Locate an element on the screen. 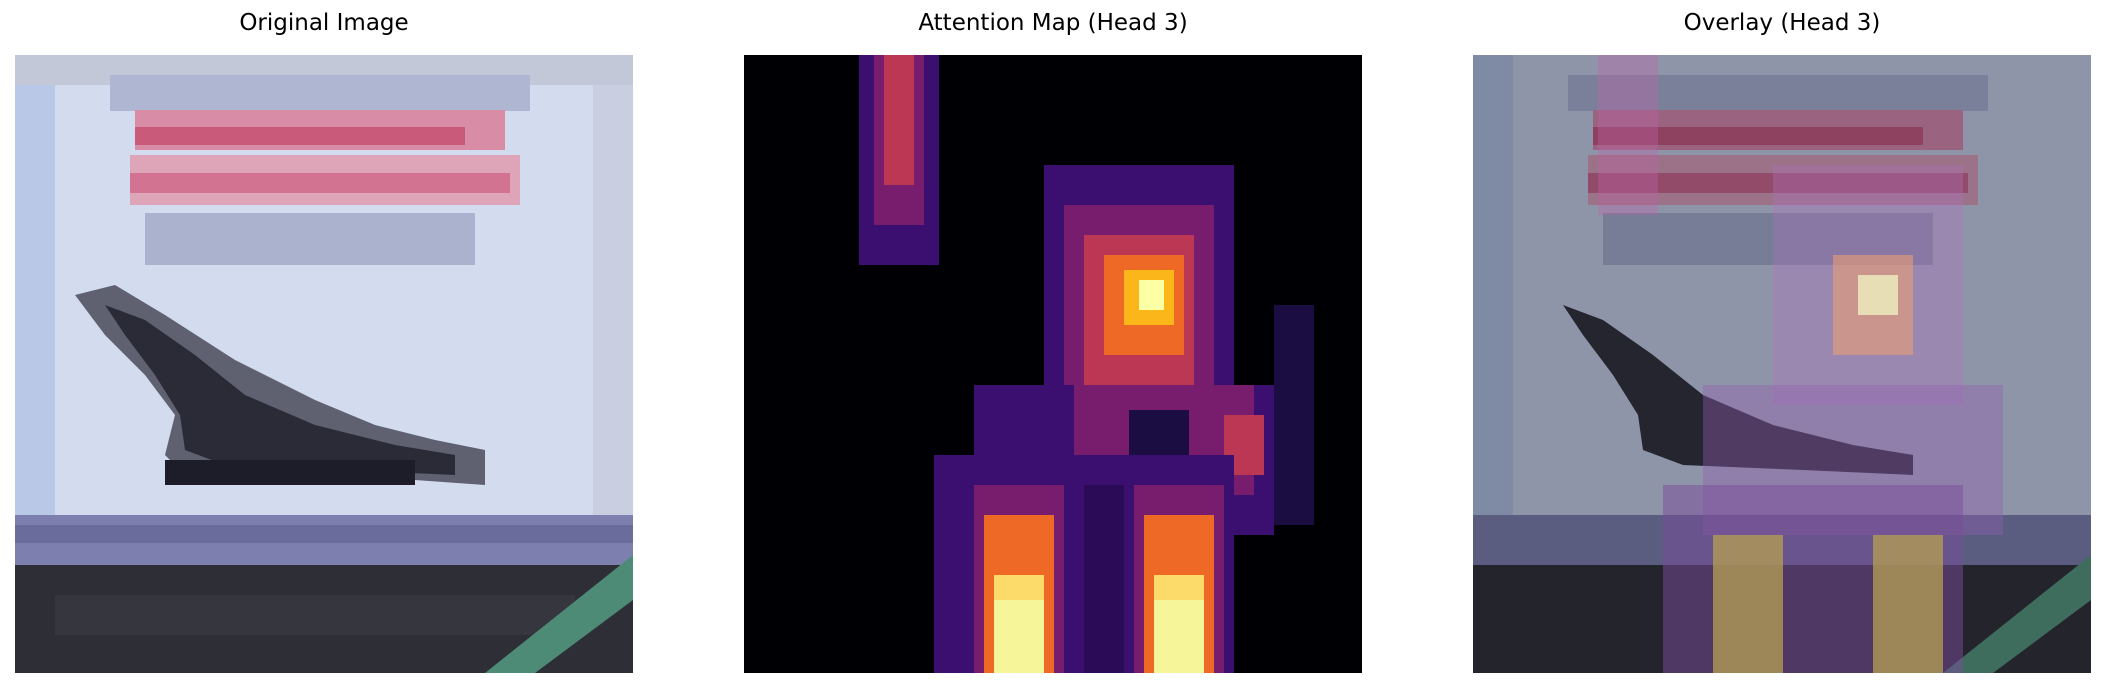 The height and width of the screenshot is (688, 2106). panel-title-original: Original Image is located at coordinates (324, 23).